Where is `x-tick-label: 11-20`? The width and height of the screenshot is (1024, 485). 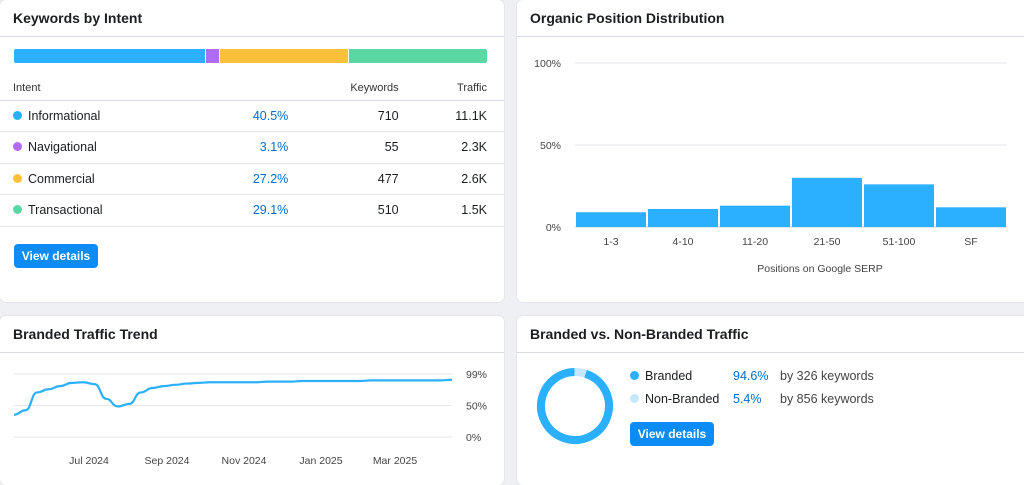 x-tick-label: 11-20 is located at coordinates (755, 242).